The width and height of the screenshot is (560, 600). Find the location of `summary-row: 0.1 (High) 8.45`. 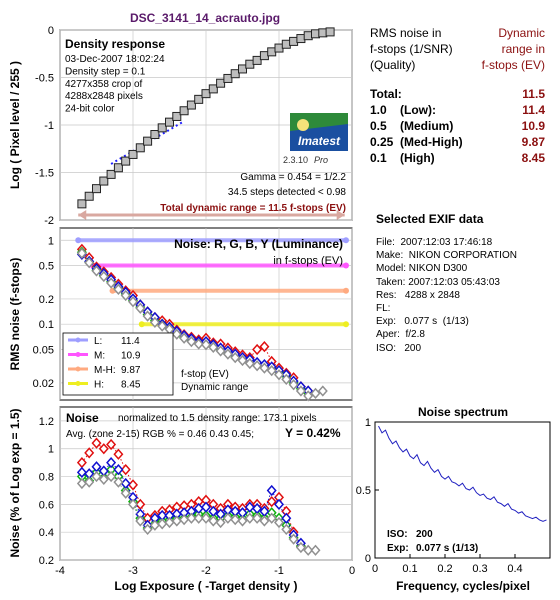

summary-row: 0.1 (High) 8.45 is located at coordinates (457, 158).